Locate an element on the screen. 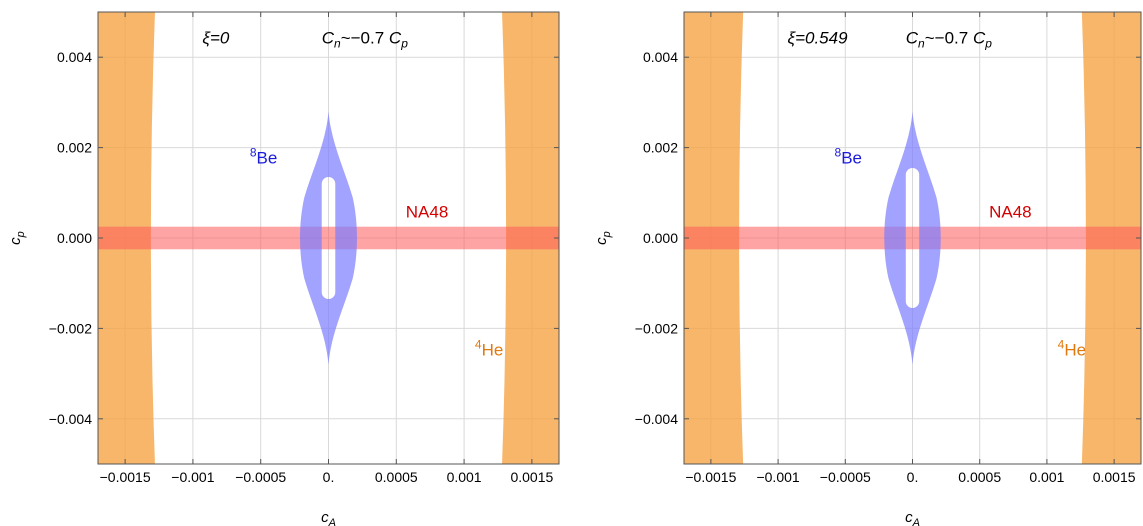 This screenshot has width=1143, height=526. panel-annotation: ξ=0.549 is located at coordinates (817, 38).